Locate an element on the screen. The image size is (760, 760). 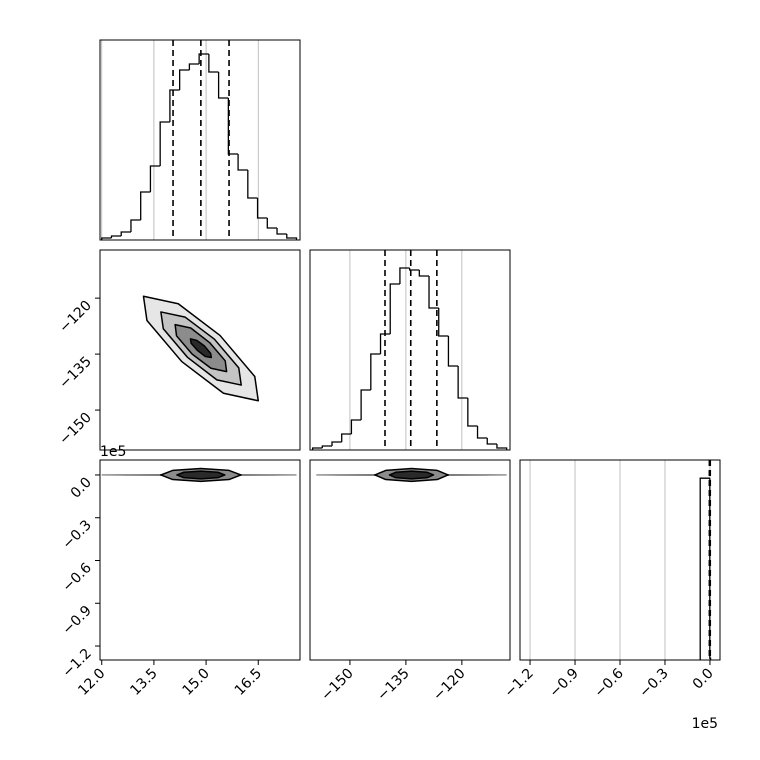
y-tick-label: −0.3 is located at coordinates (76, 534).